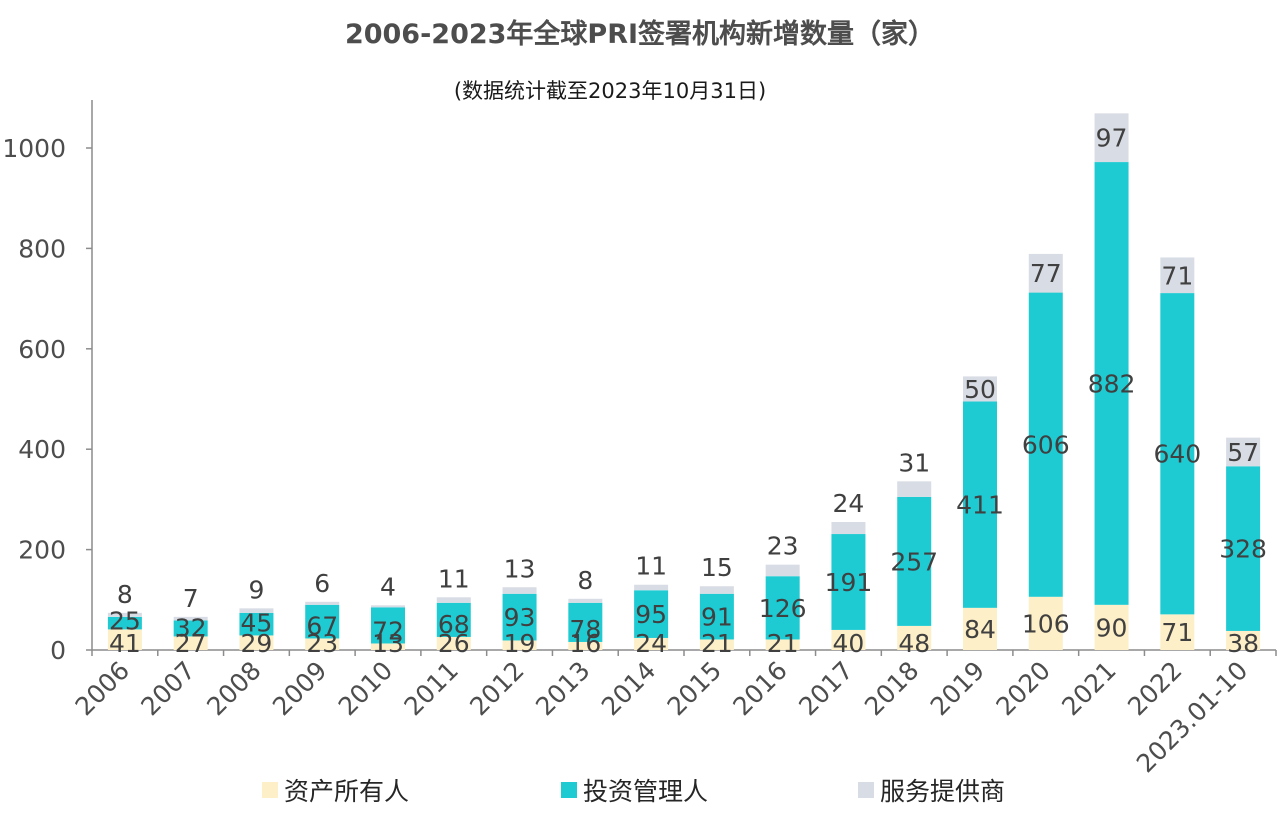  I want to click on data-label-asset-owner: 13, so click(388, 643).